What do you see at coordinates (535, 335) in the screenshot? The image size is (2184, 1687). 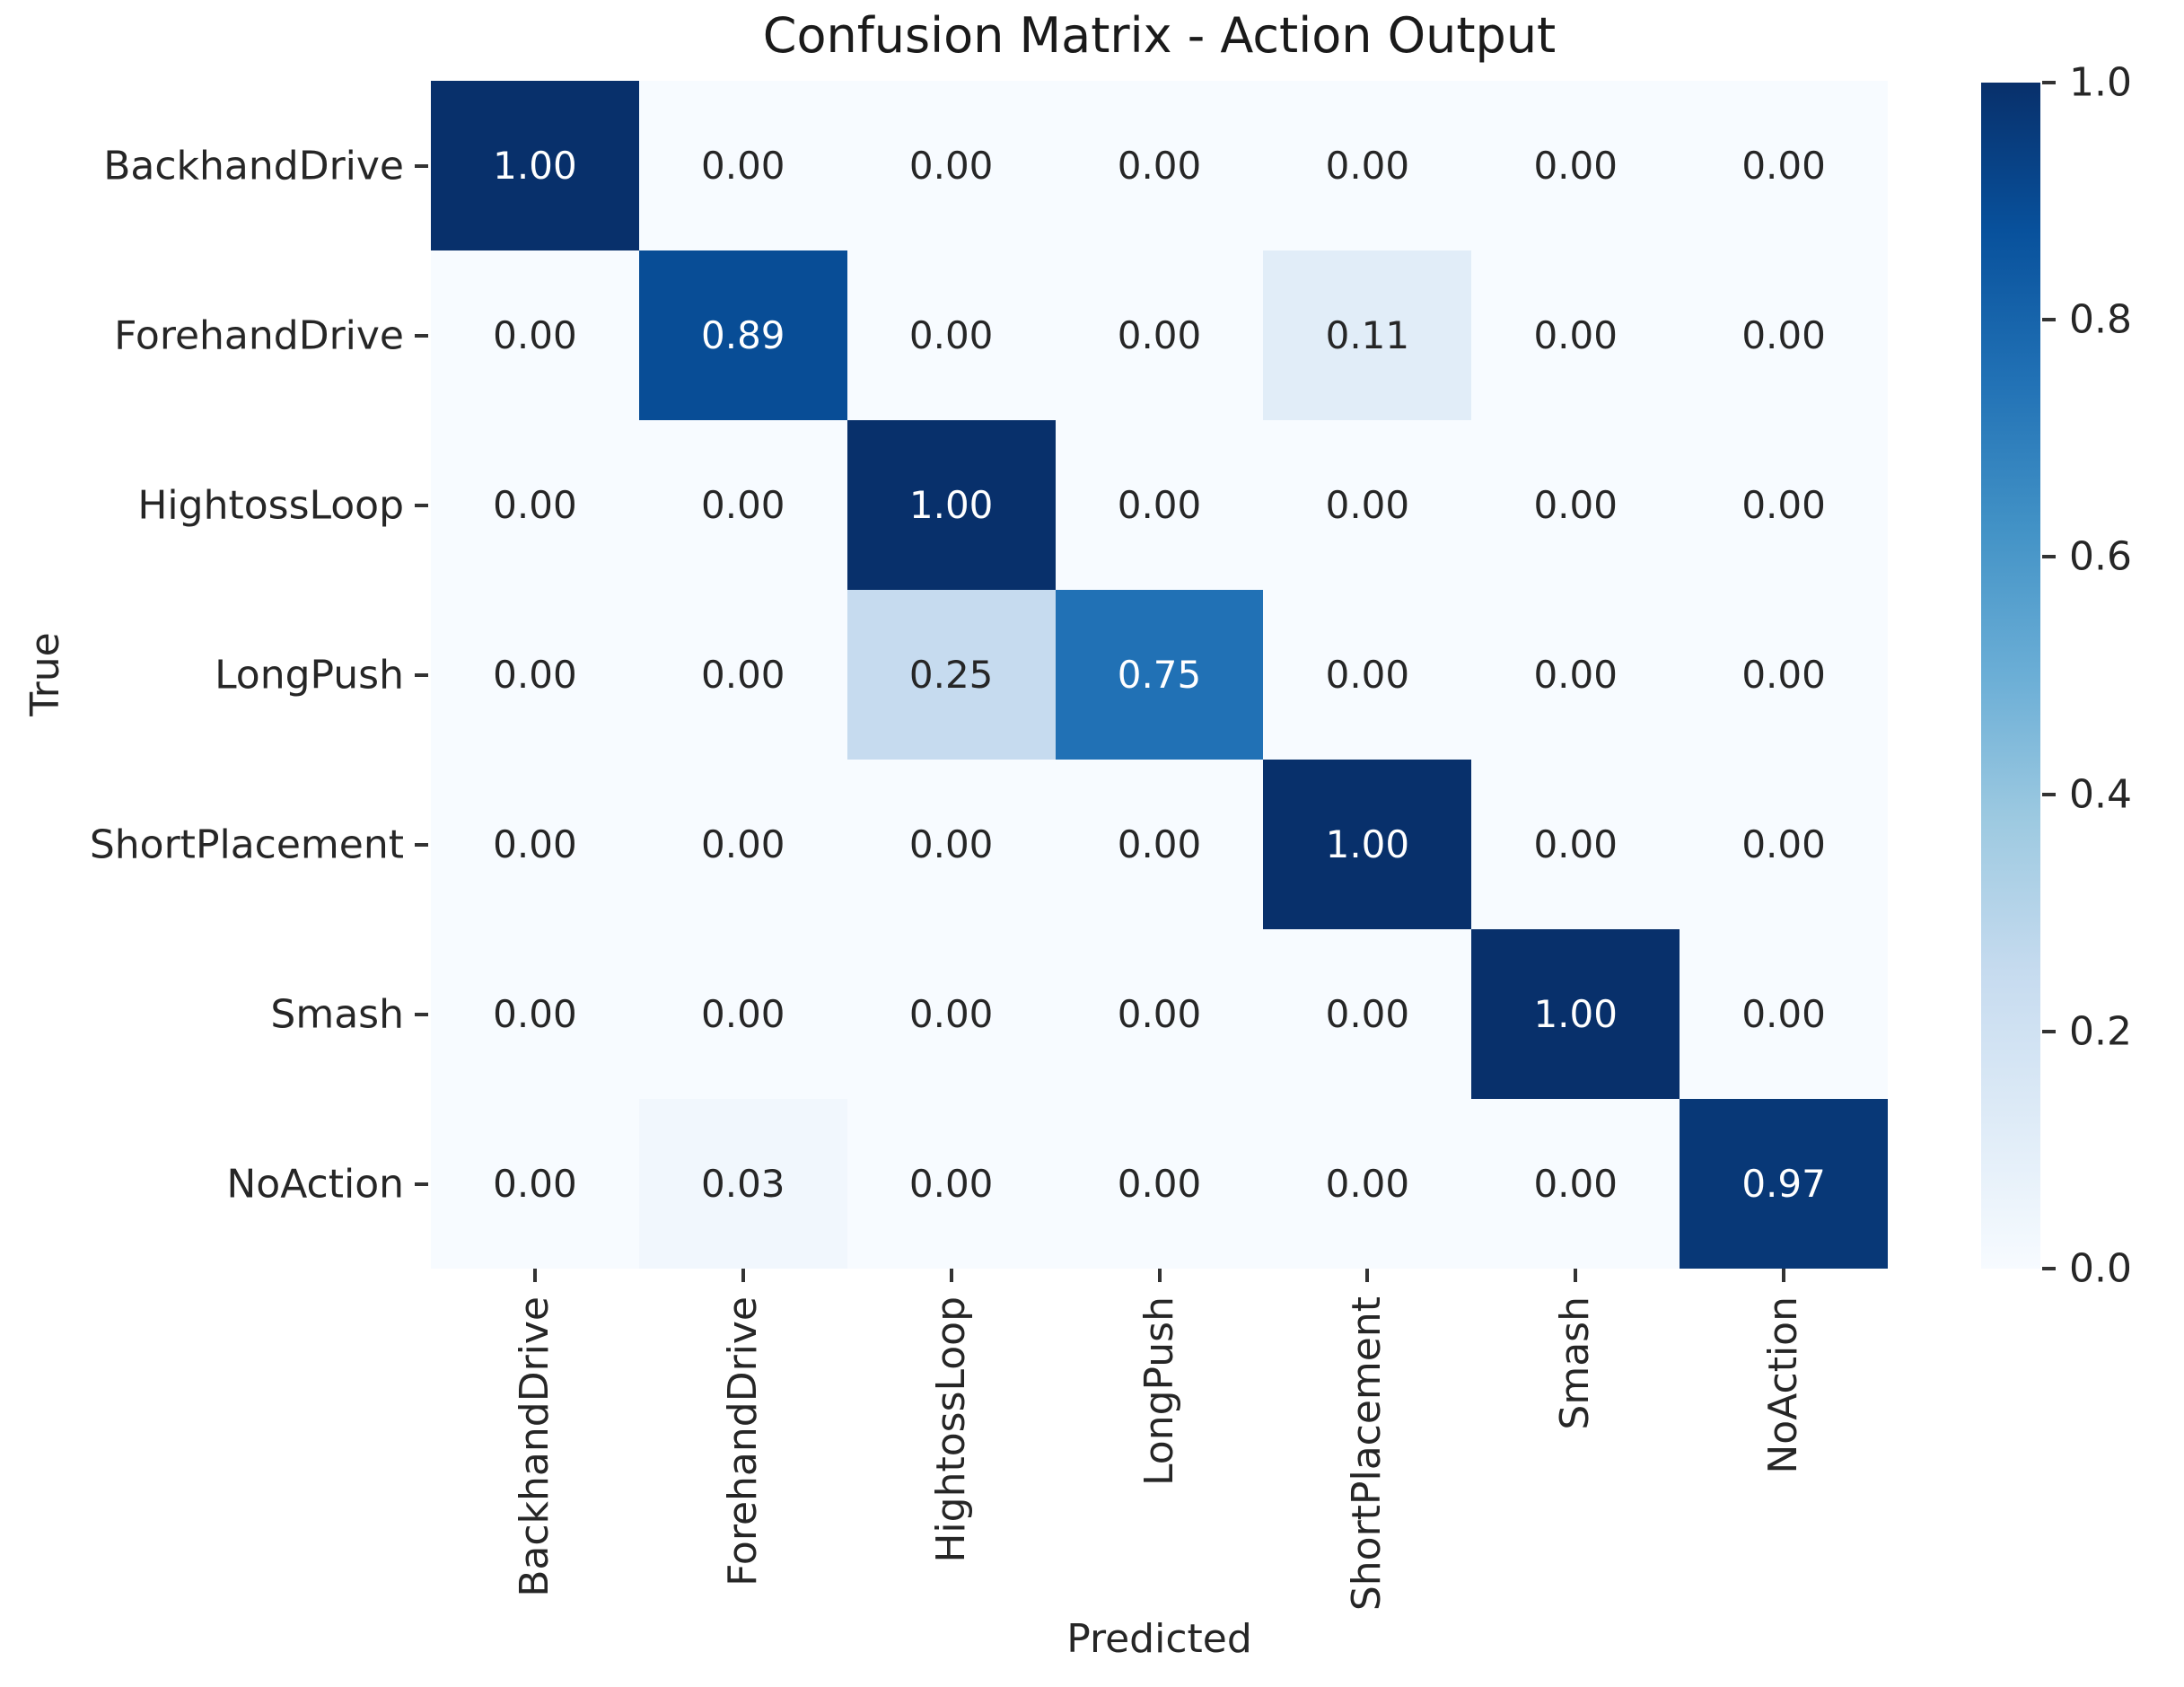 I see `heatmap-cell-ForehandDrive-BackhandDrive: 0.00` at bounding box center [535, 335].